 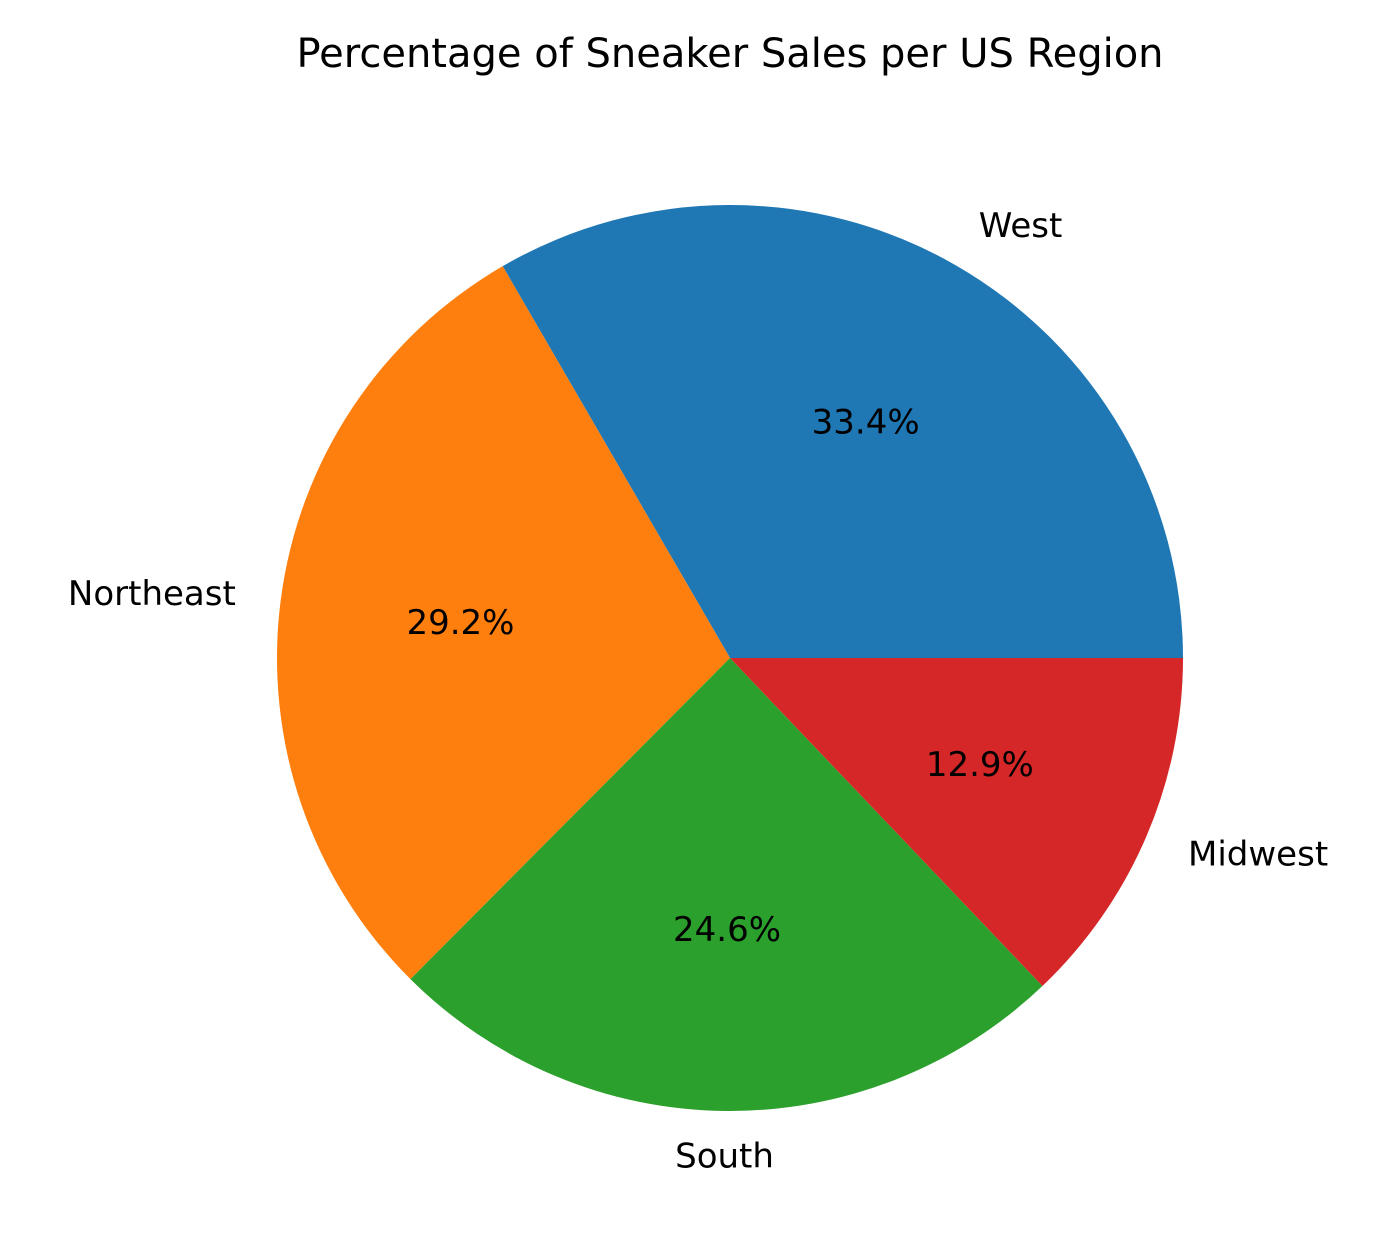 I want to click on slice-label-midwest: Midwest, so click(x=1258, y=854).